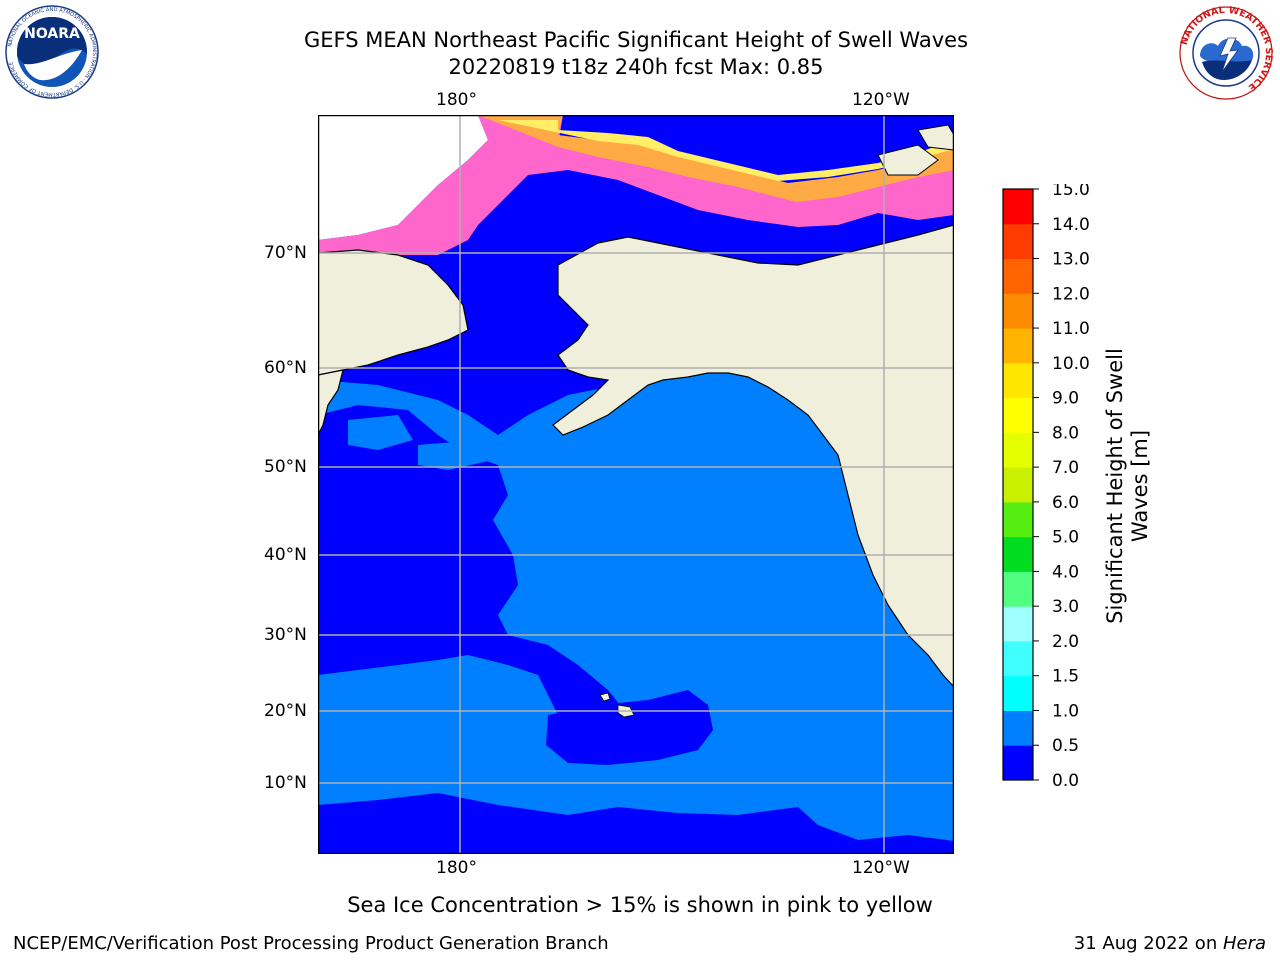  I want to click on sea-ice-white, so click(403, 177).